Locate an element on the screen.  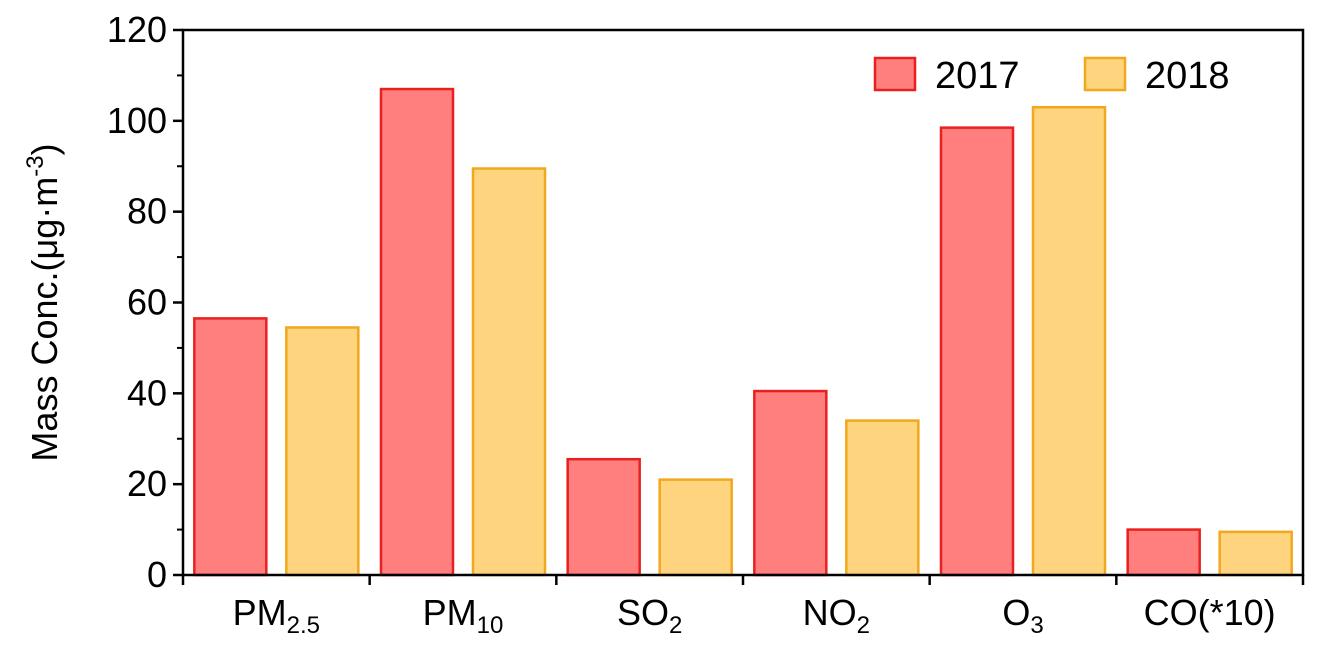
x-tick-label: CO(*10) is located at coordinates (1210, 612).